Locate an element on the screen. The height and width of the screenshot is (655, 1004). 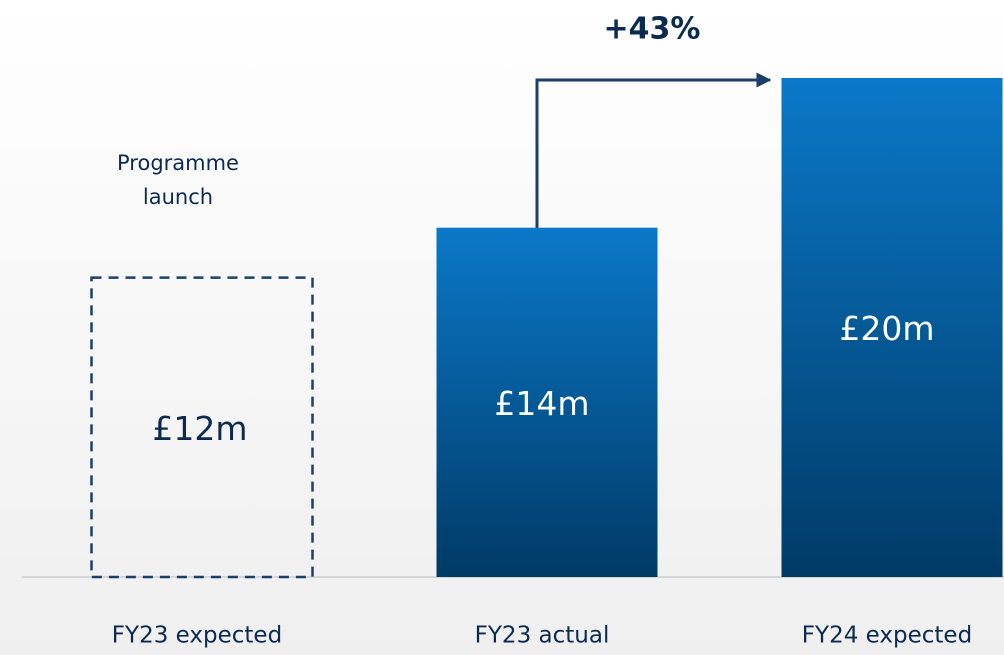
annotation: Programme launch is located at coordinates (178, 180).